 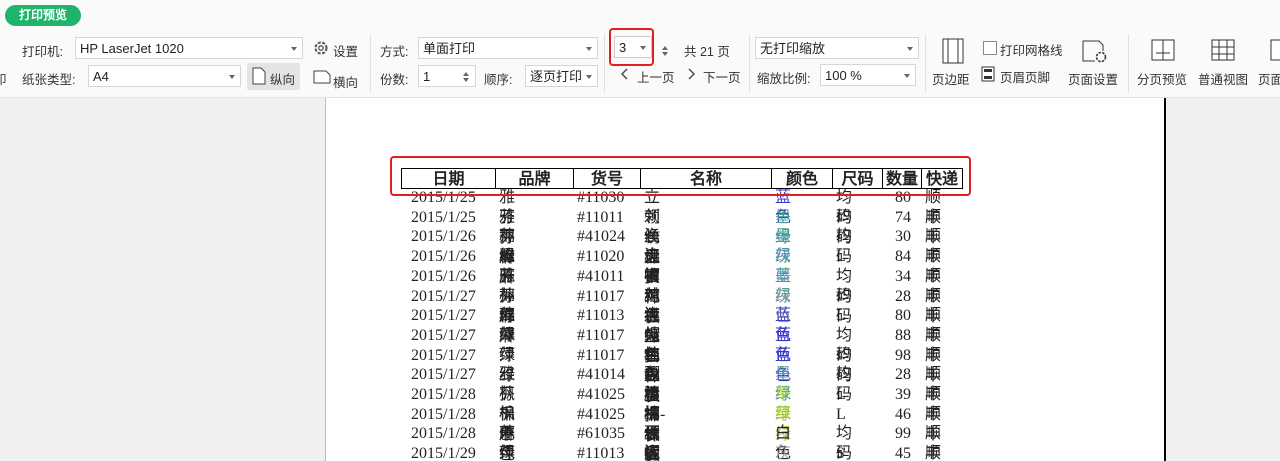 What do you see at coordinates (1093, 80) in the screenshot?
I see `page-setup: 页面设置` at bounding box center [1093, 80].